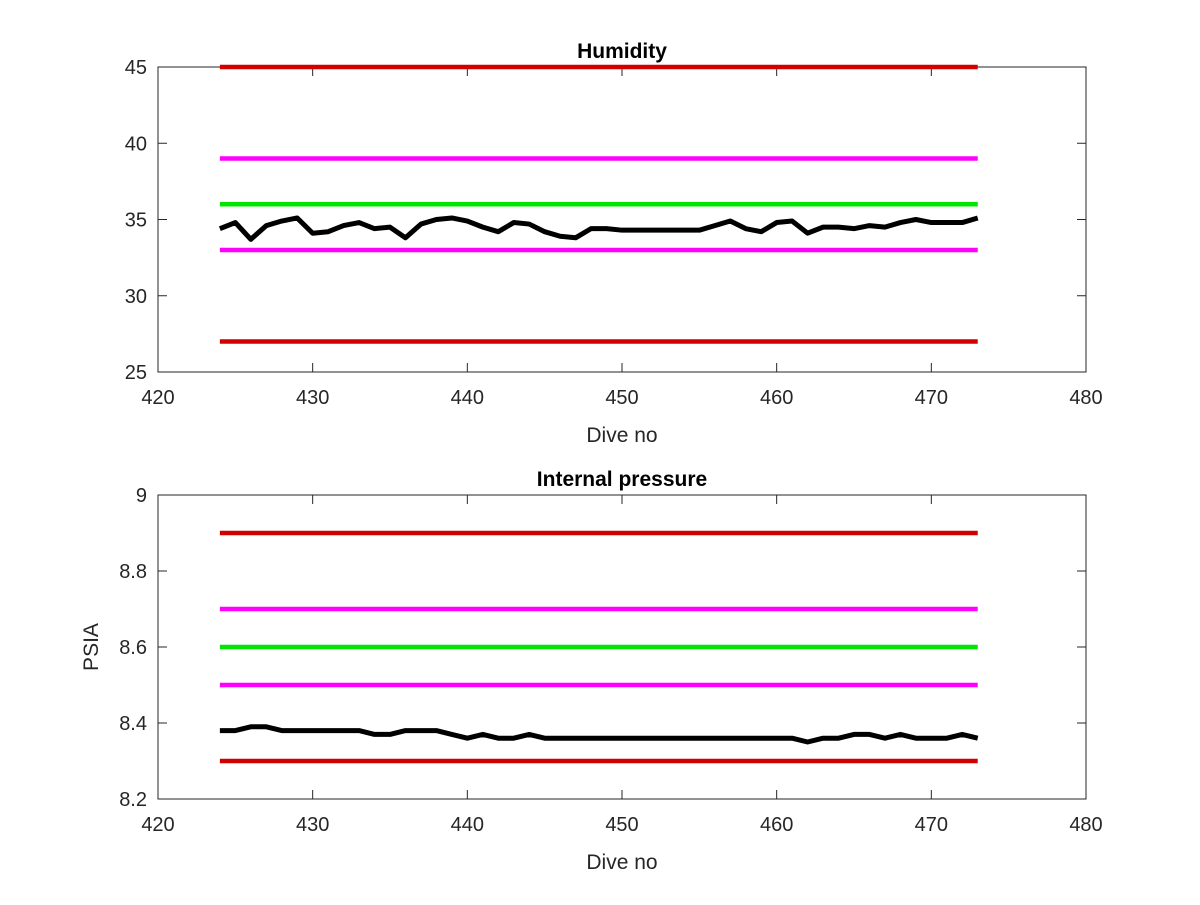 The height and width of the screenshot is (905, 1200). I want to click on humidity-ytick-label: 25, so click(136, 373).